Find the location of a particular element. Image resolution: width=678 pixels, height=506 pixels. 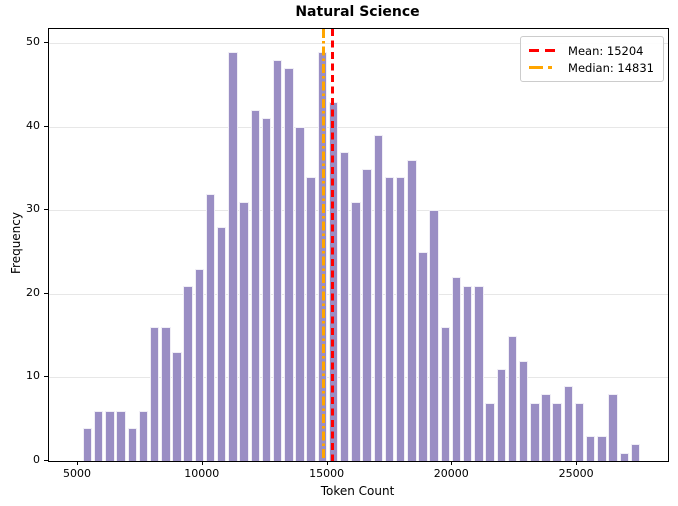

y-tick-label: 30 is located at coordinates (33, 209).